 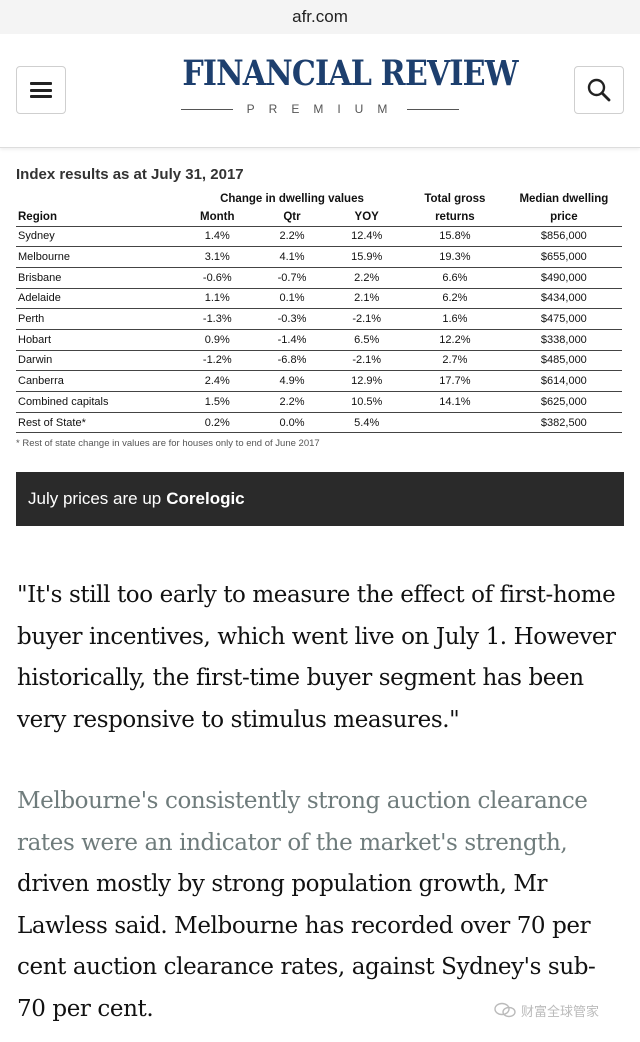 What do you see at coordinates (217, 217) in the screenshot?
I see `col-month: Month` at bounding box center [217, 217].